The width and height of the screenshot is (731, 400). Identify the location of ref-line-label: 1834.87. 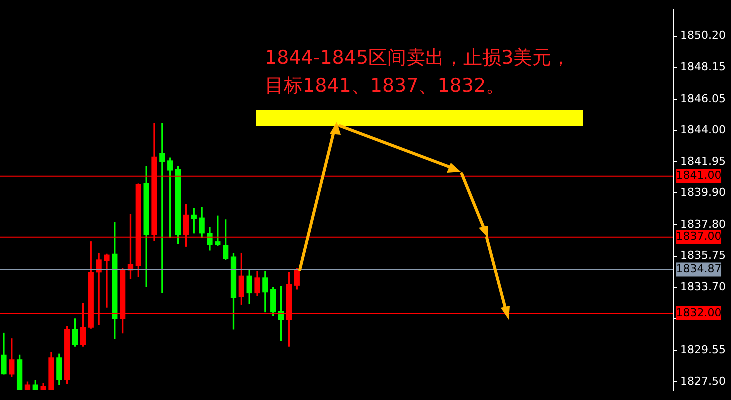
(699, 269).